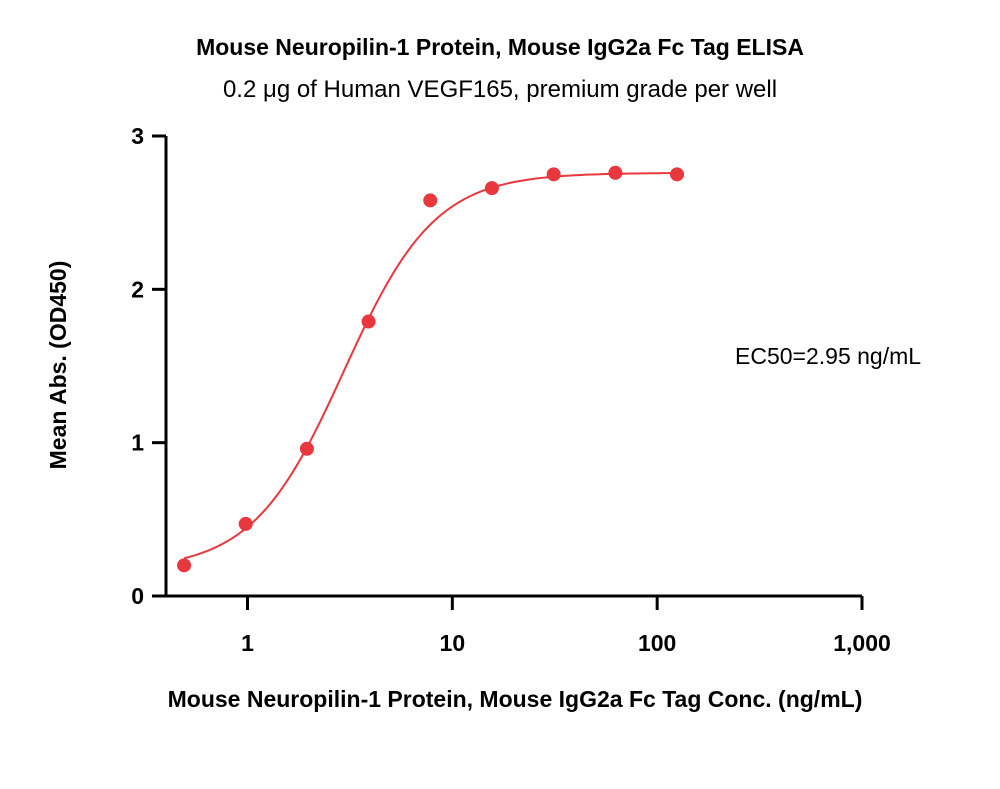 This screenshot has height=789, width=1000. Describe the element at coordinates (137, 136) in the screenshot. I see `y-tick-label: 3` at that location.